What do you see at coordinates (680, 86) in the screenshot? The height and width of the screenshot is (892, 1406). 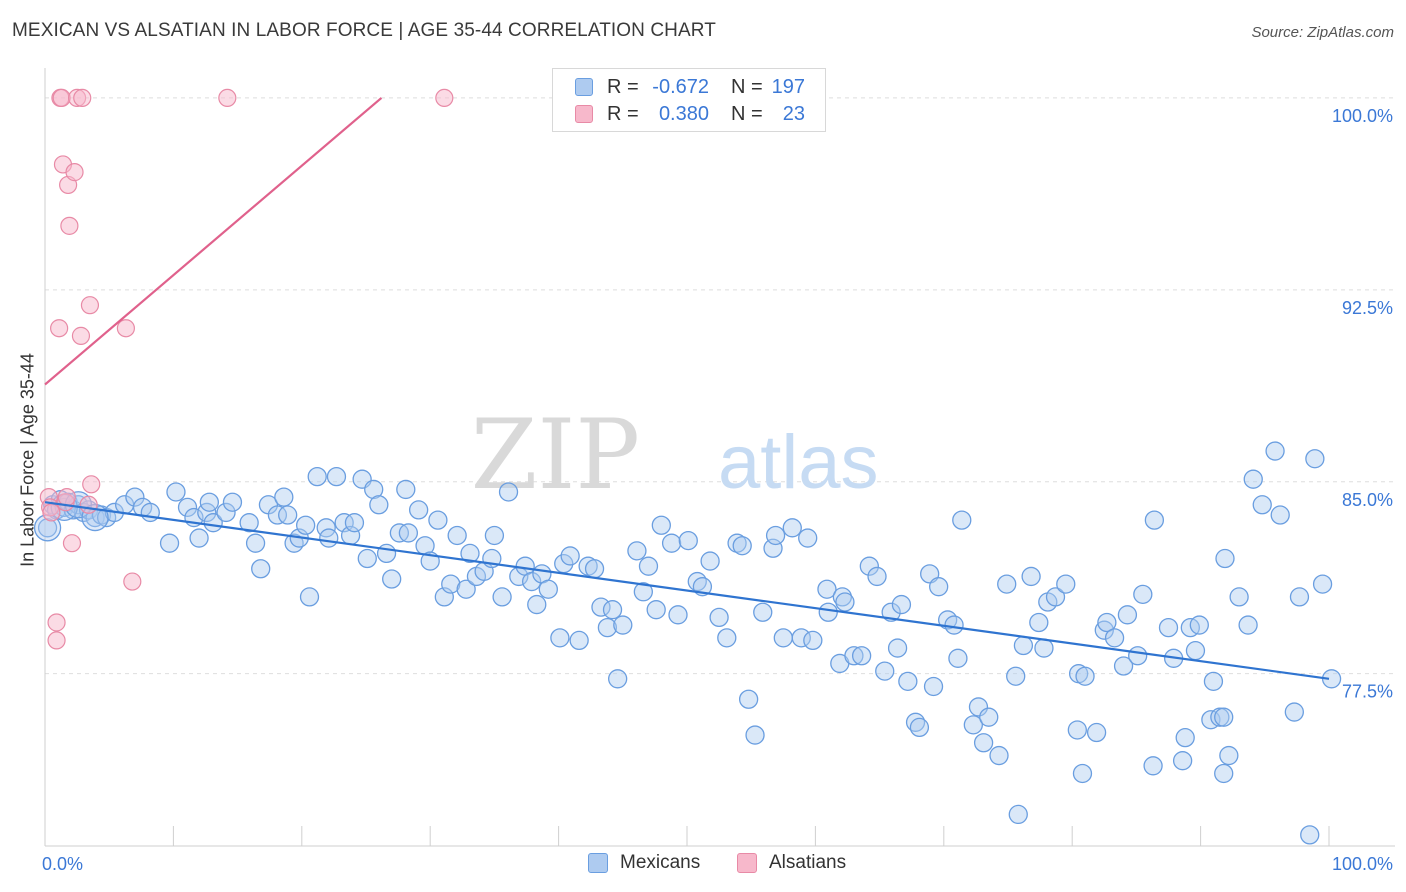 I see `legend-r-value: -0.672` at bounding box center [680, 86].